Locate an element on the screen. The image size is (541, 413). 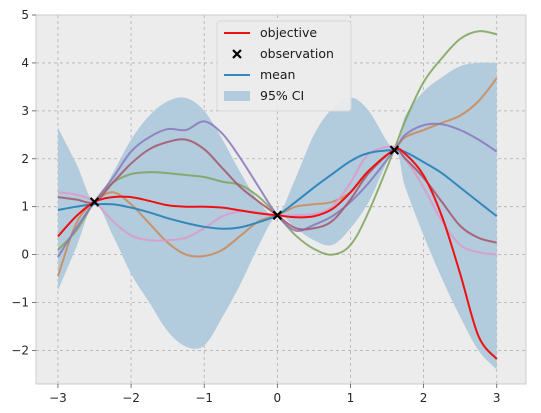
legend-observation-label: observation is located at coordinates (297, 53).